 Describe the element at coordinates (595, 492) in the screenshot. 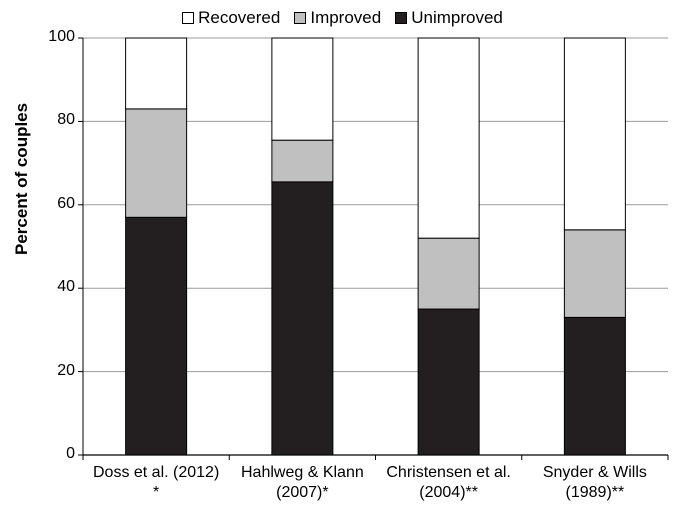

I see `x-category-label-line: (1989)**` at that location.